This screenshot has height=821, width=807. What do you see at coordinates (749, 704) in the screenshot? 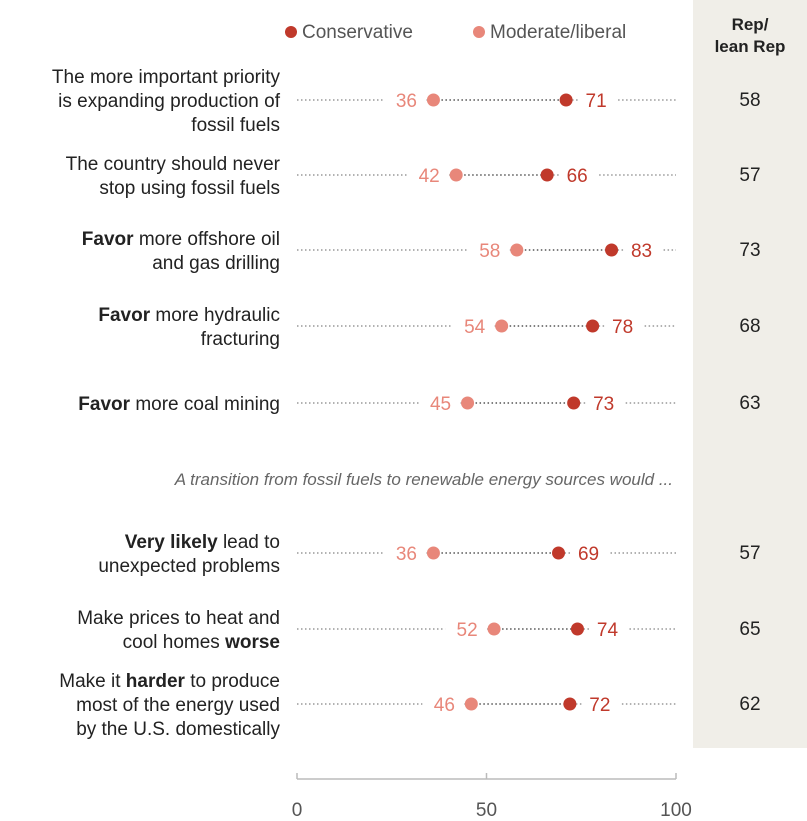
I see `row-8-rep-value: 62` at bounding box center [749, 704].